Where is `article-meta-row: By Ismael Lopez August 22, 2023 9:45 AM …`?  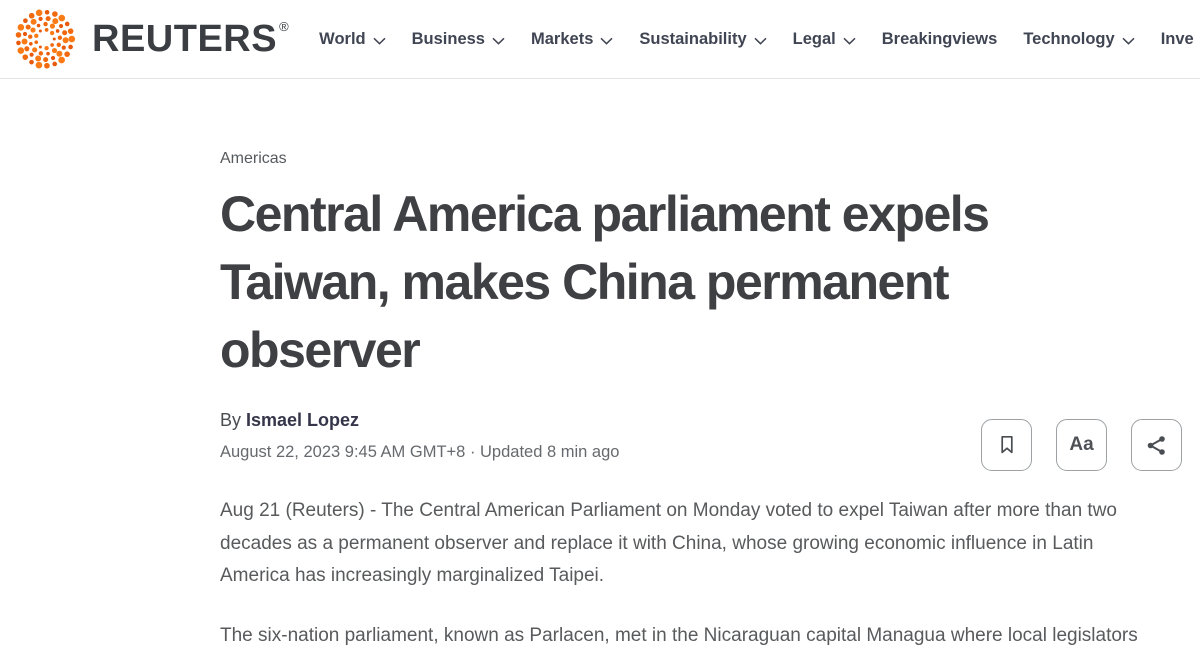 article-meta-row: By Ismael Lopez August 22, 2023 9:45 AM … is located at coordinates (701, 440).